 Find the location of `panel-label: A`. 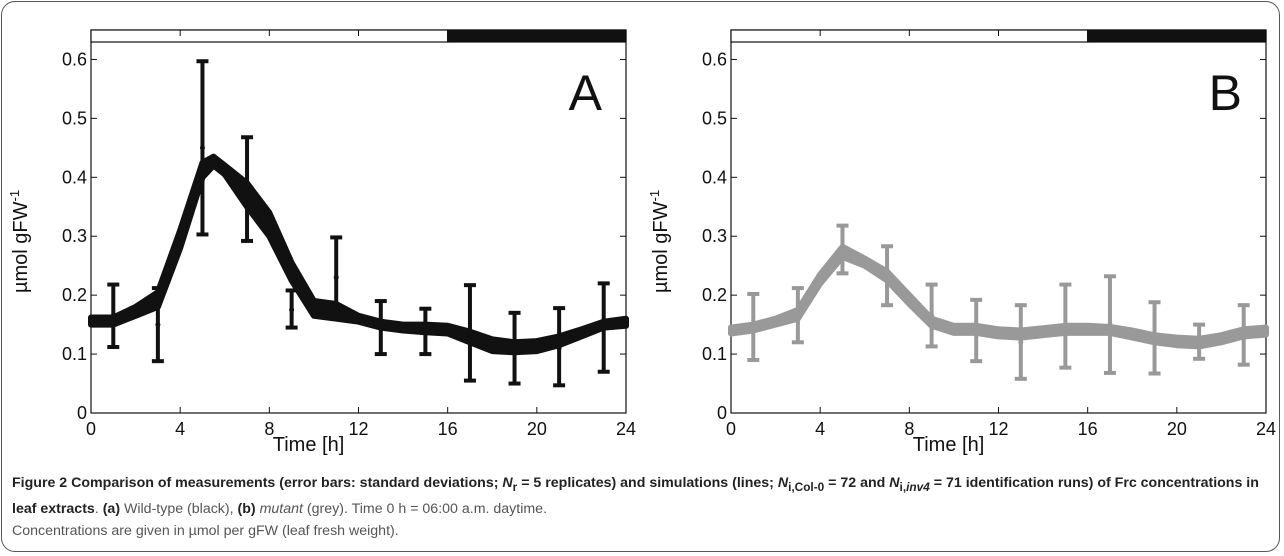

panel-label: A is located at coordinates (586, 93).